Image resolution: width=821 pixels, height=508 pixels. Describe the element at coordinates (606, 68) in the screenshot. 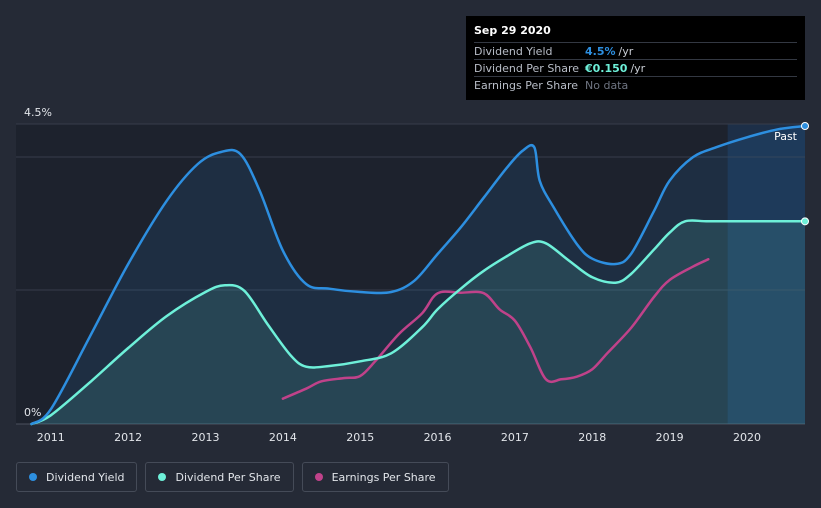

I see `tooltip-value: €0.150` at that location.